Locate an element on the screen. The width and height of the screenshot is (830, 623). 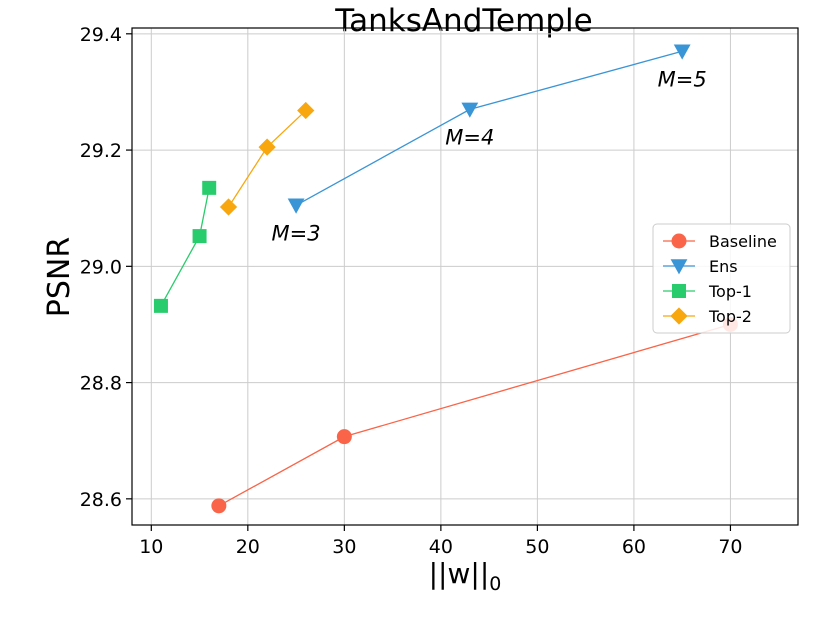
chart-title: TanksAndTemple is located at coordinates (463, 21).